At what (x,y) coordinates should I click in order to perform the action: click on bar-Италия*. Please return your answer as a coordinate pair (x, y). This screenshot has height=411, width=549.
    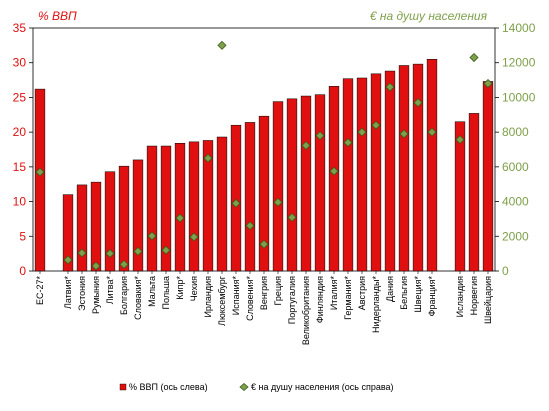
    Looking at the image, I should click on (334, 179).